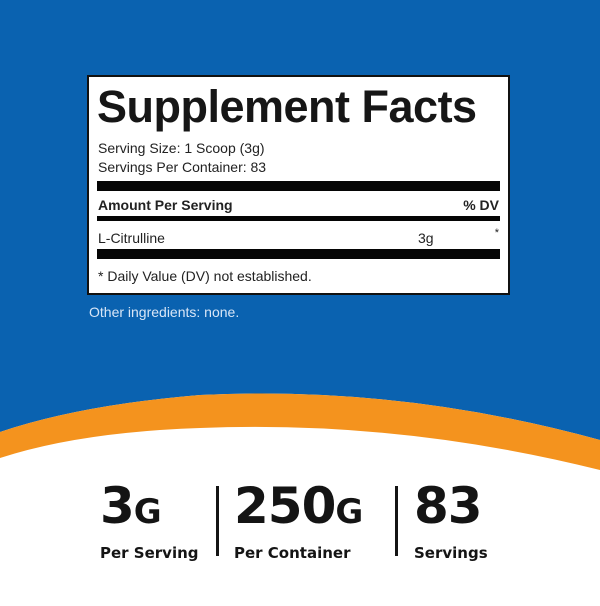 The height and width of the screenshot is (606, 600). Describe the element at coordinates (149, 553) in the screenshot. I see `stat-label: Per Serving` at that location.